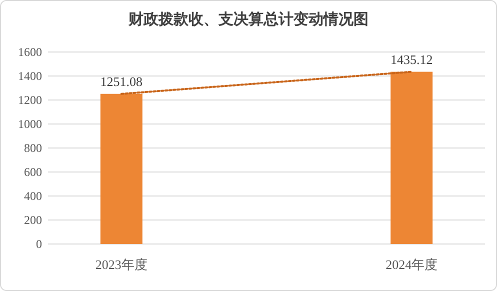 The height and width of the screenshot is (291, 497). What do you see at coordinates (39, 244) in the screenshot?
I see `y-tick-label: 0` at bounding box center [39, 244].